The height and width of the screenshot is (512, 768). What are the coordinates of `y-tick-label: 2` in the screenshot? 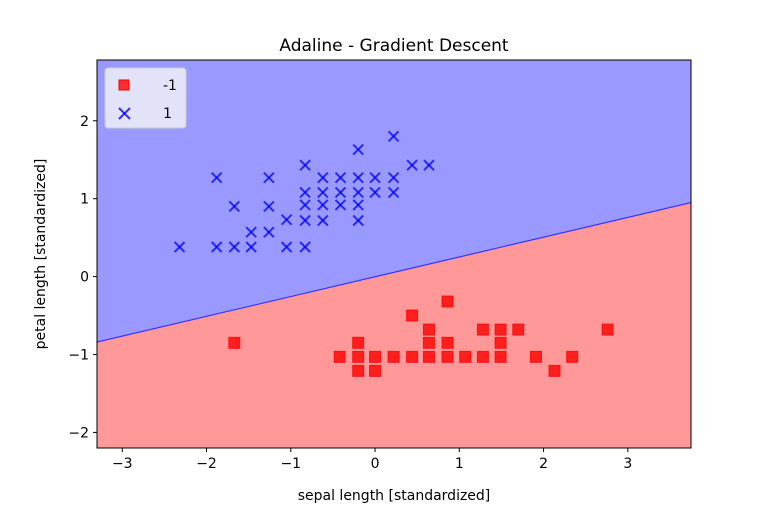 It's located at (84, 122).